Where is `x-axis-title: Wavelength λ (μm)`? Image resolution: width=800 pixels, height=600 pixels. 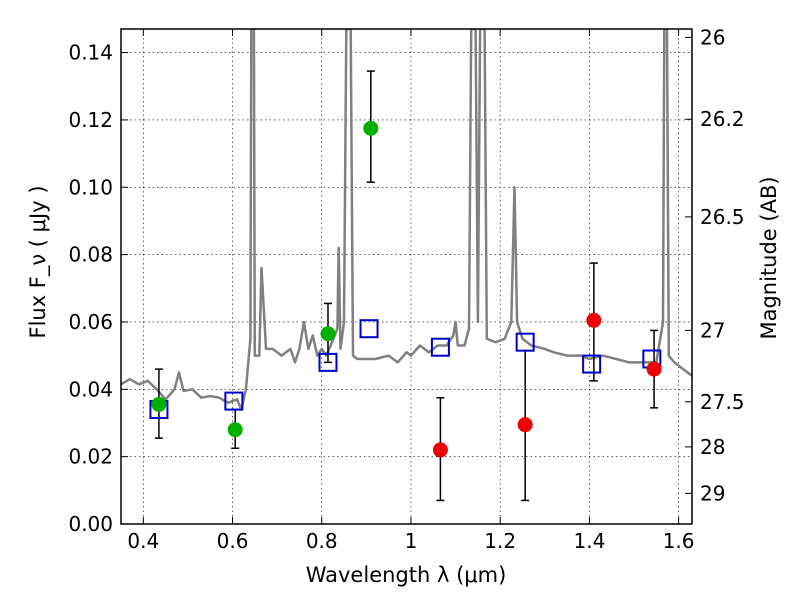 x-axis-title: Wavelength λ (μm) is located at coordinates (406, 575).